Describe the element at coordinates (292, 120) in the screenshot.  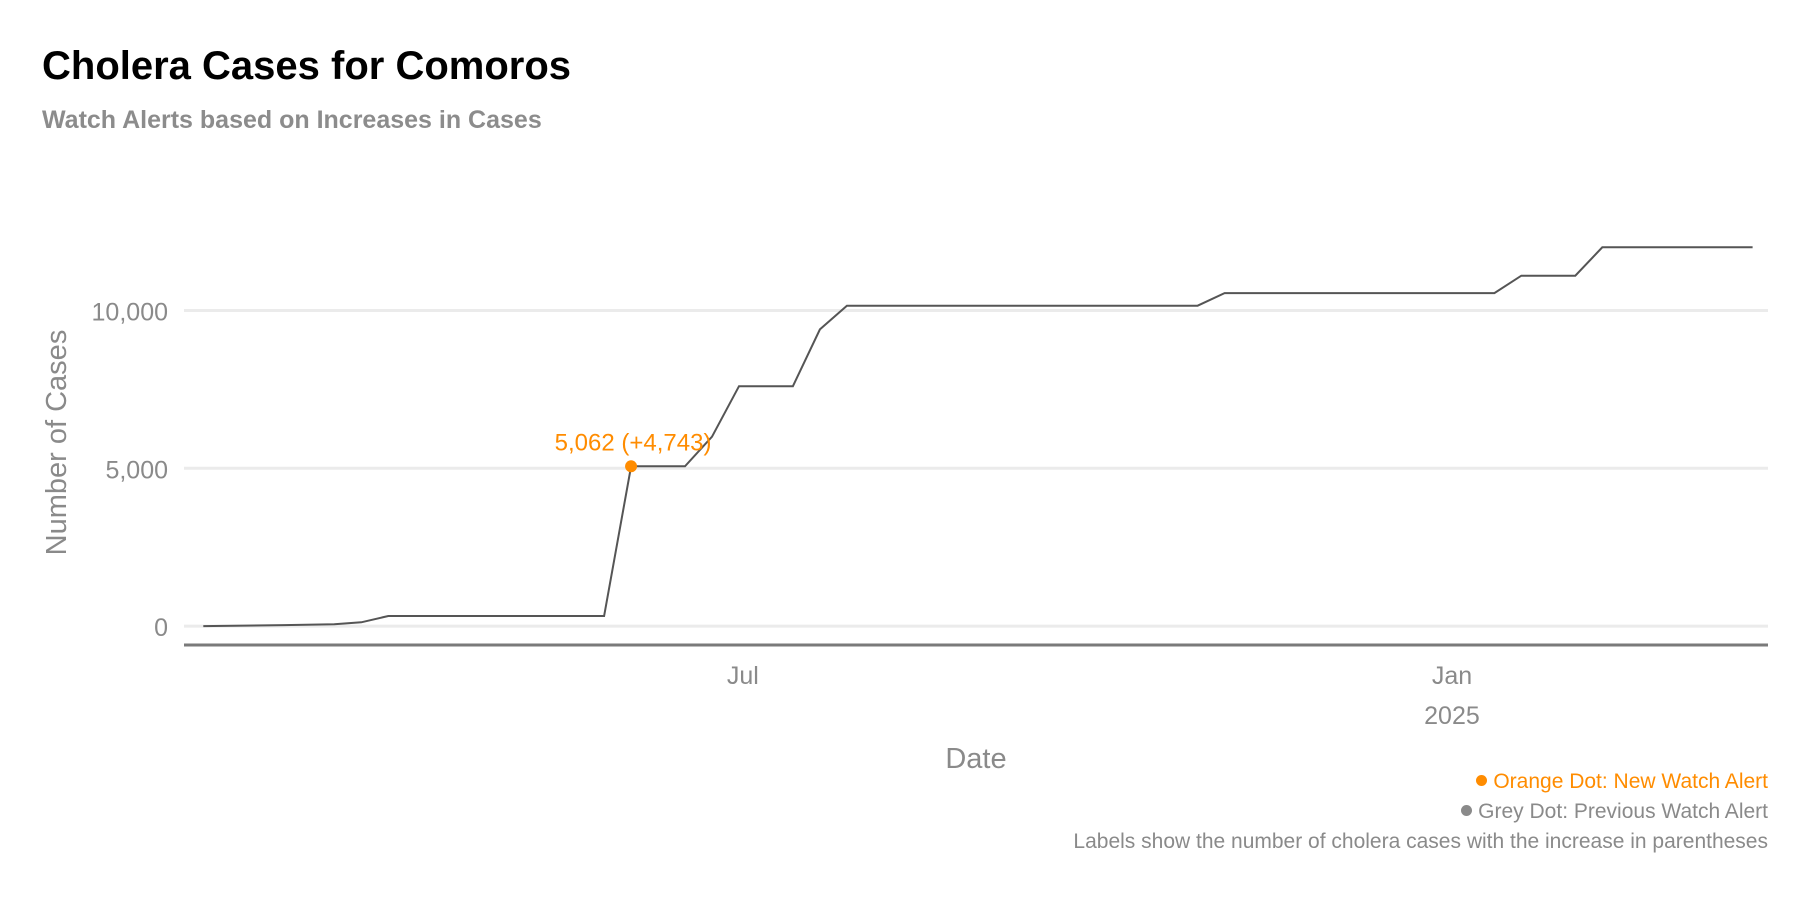
I see `chart-subtitle: Watch Alerts based on Increases in Cases` at that location.